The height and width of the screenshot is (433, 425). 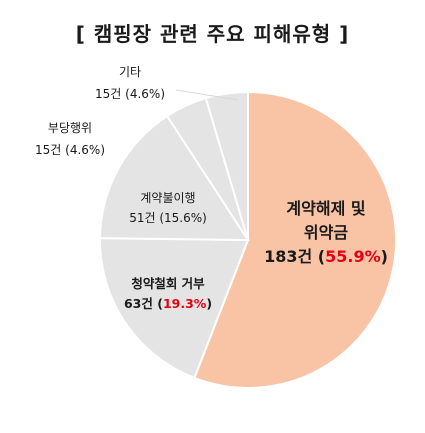 What do you see at coordinates (130, 72) in the screenshot?
I see `slice-label-name: 기타` at bounding box center [130, 72].